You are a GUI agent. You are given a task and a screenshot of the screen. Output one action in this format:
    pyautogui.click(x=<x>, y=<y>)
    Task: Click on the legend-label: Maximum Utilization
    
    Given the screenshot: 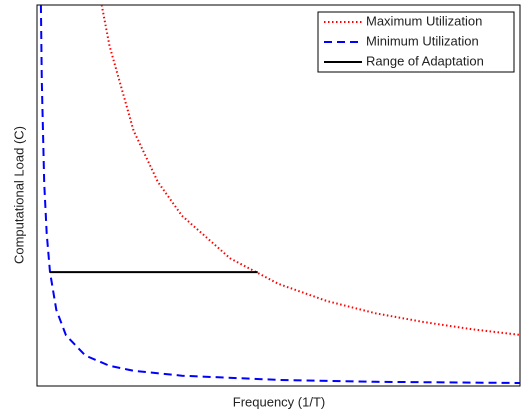 What is the action you would take?
    pyautogui.click(x=424, y=20)
    